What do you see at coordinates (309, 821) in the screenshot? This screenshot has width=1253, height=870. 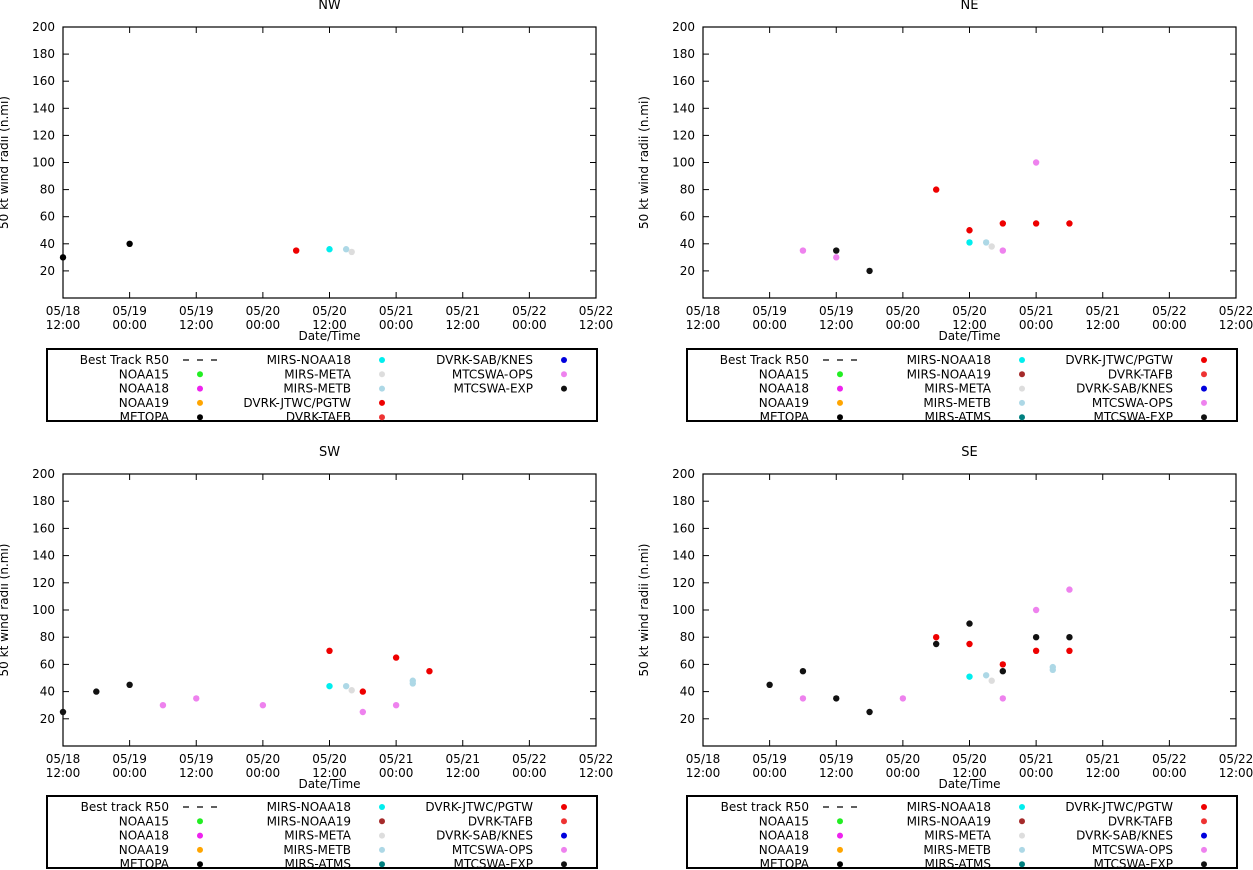 I see `legend-label: MIRS-NOAA19` at bounding box center [309, 821].